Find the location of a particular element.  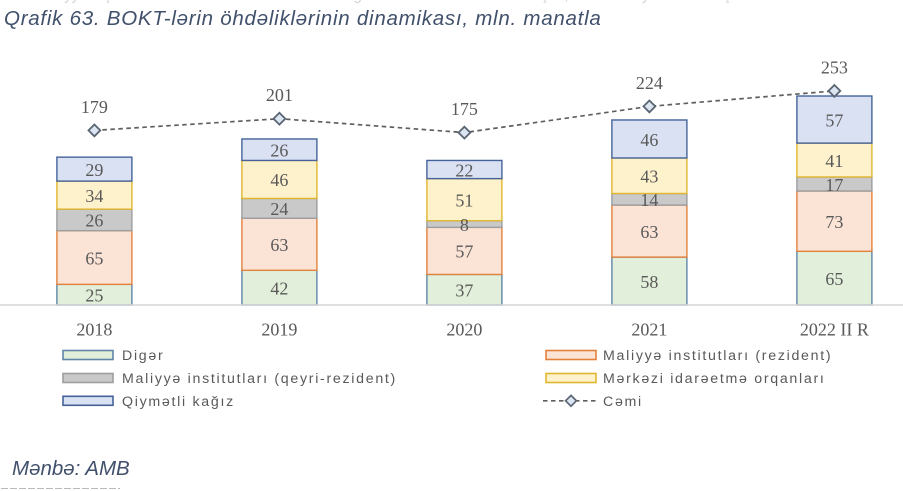

svg-text: 14 is located at coordinates (649, 200).